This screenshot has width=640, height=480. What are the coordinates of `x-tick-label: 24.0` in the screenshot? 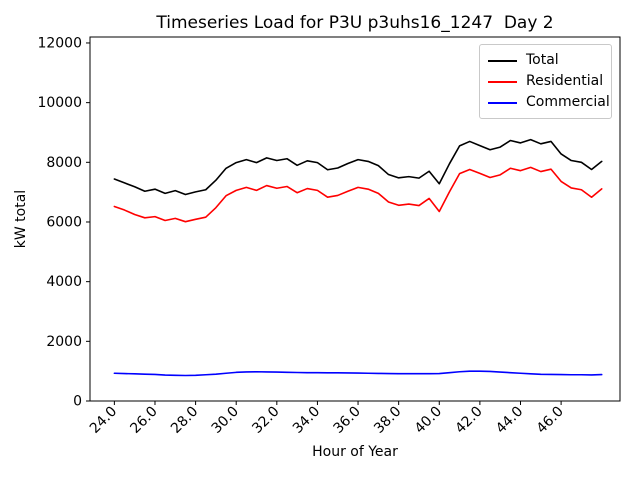 It's located at (103, 420).